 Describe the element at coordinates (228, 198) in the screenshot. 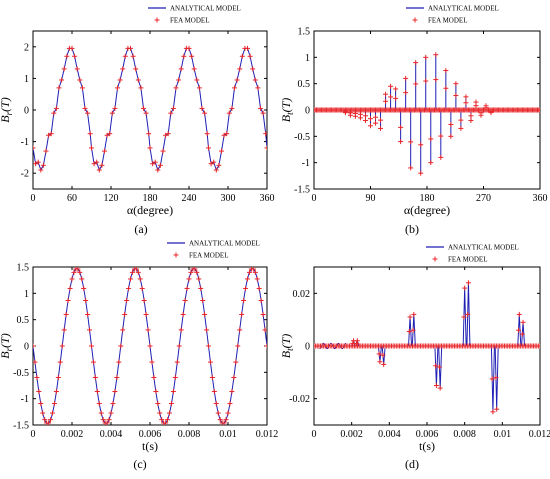

I see `x-tick-label: 300` at that location.